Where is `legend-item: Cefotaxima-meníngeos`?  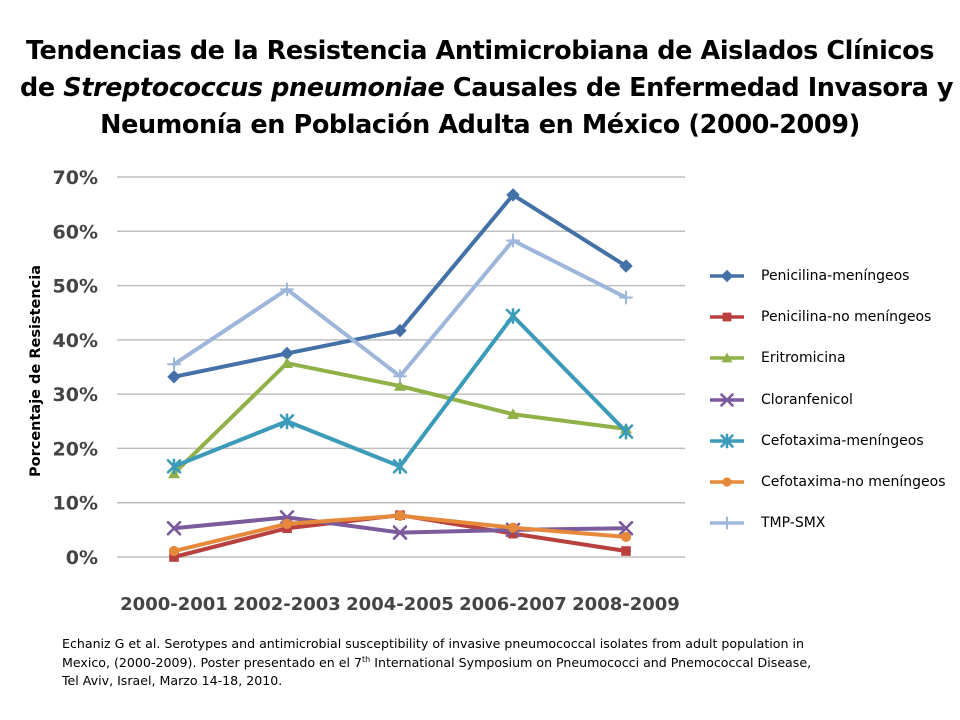
legend-item: Cefotaxima-meníngeos is located at coordinates (834, 440).